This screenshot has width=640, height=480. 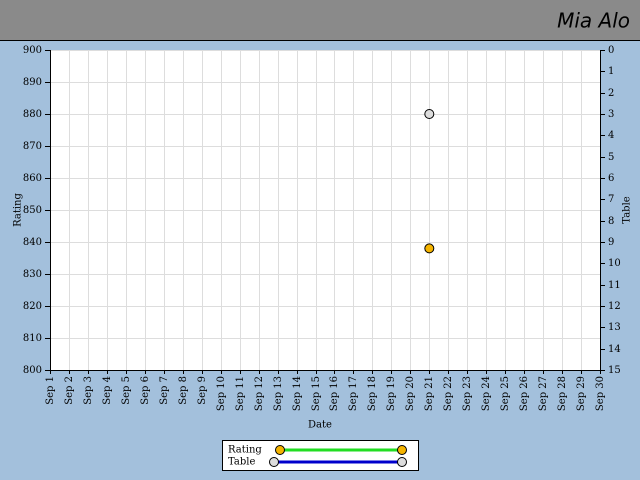 I want to click on x-tick-label: Sep 17, so click(x=353, y=393).